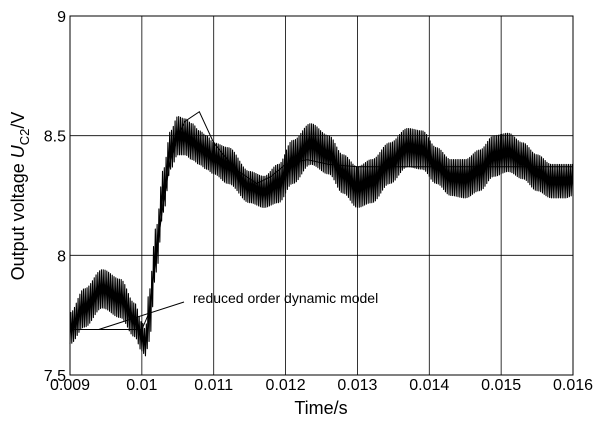 This screenshot has height=421, width=595. What do you see at coordinates (24, 137) in the screenshot?
I see `y-axis-title-subscript: C2` at bounding box center [24, 137].